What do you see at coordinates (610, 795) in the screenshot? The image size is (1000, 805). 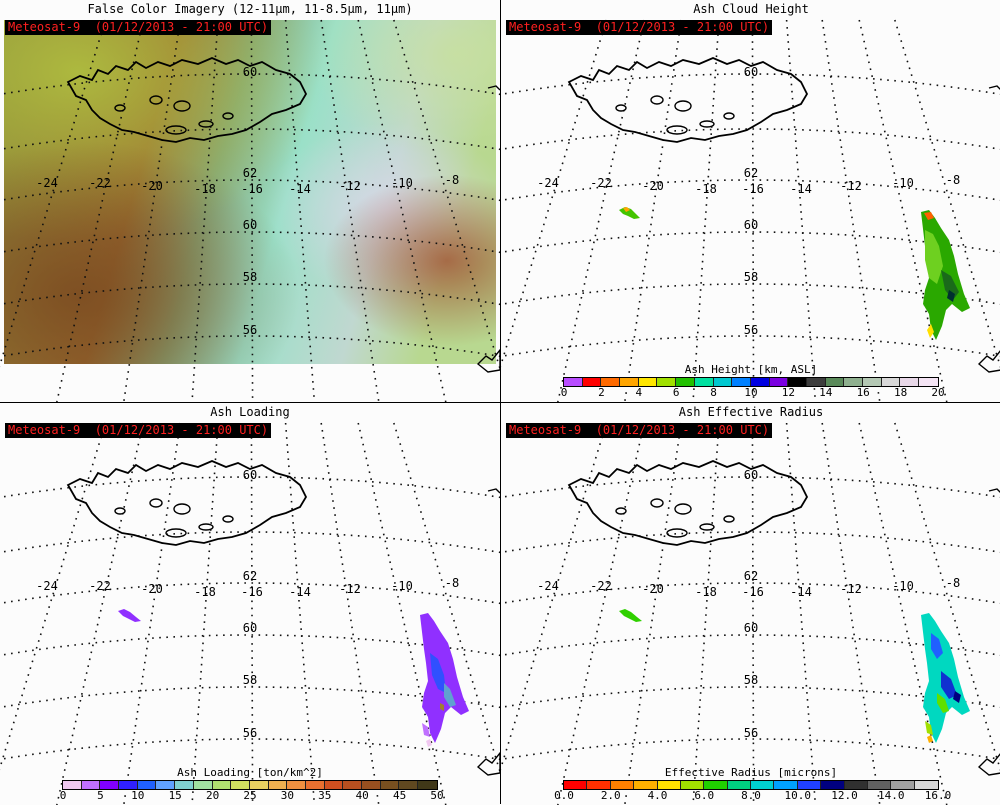 I see `colorbar-tick-label: 2.0` at bounding box center [610, 795].